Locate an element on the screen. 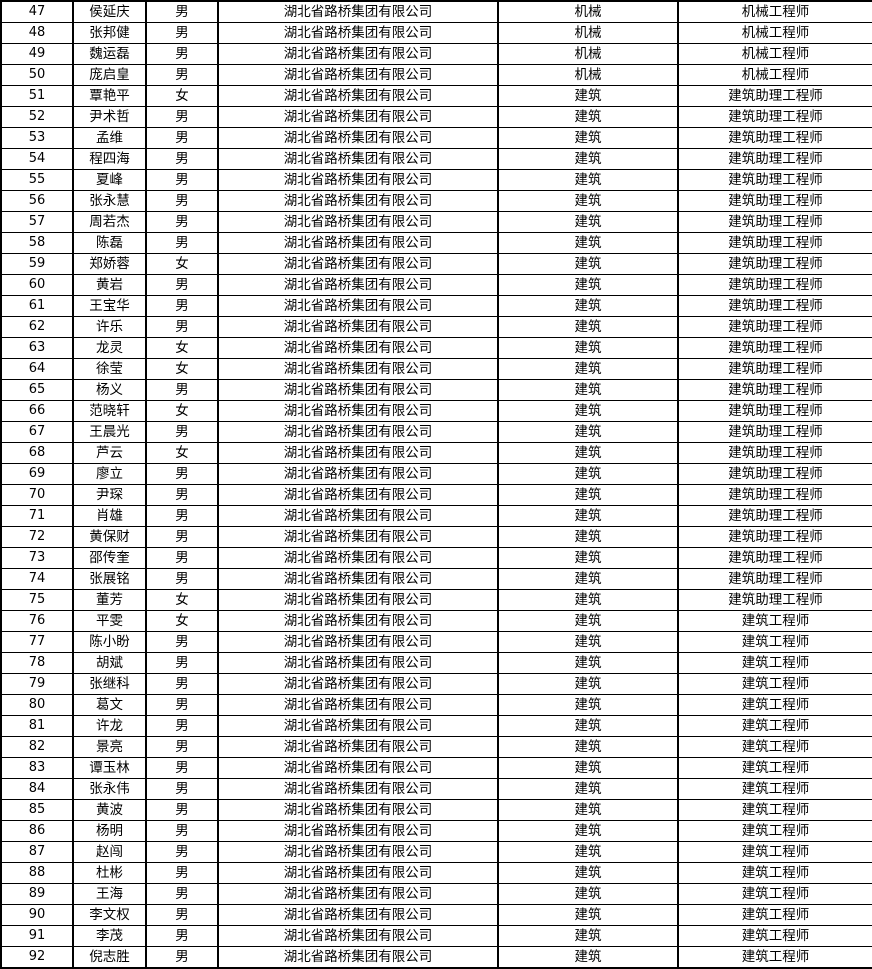 This screenshot has height=969, width=872. table-row: 80 葛文男湖北省路桥集团有限公司 建筑 建筑工程师 is located at coordinates (436, 705).